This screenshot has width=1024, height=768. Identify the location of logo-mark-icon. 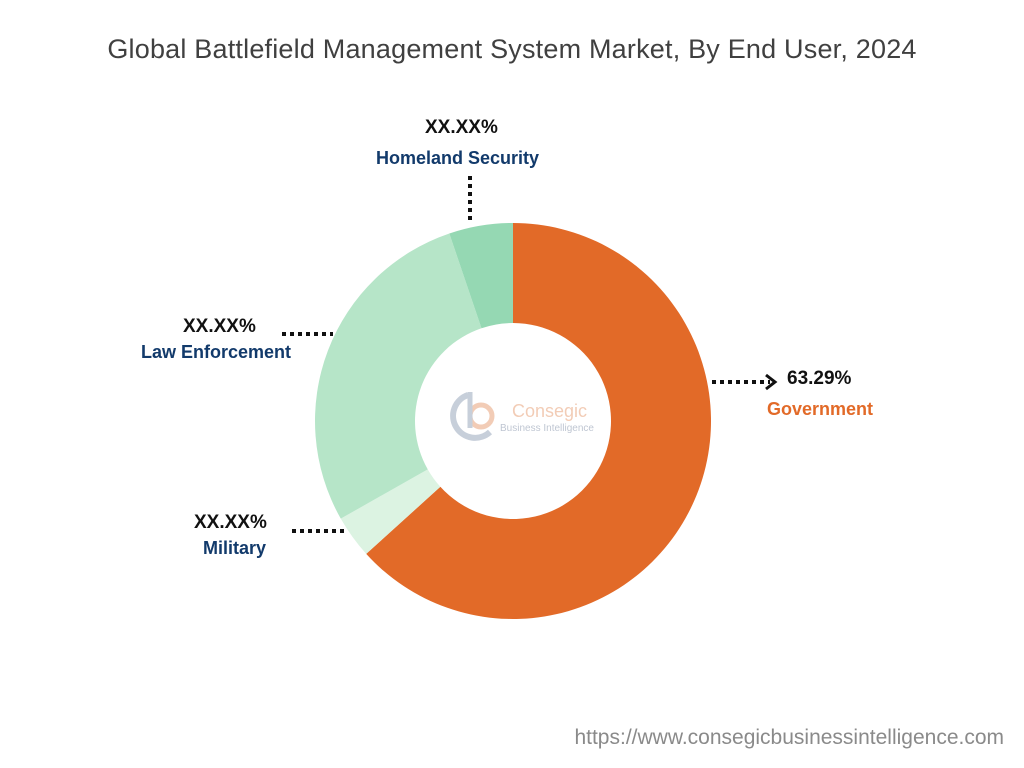
(471, 416).